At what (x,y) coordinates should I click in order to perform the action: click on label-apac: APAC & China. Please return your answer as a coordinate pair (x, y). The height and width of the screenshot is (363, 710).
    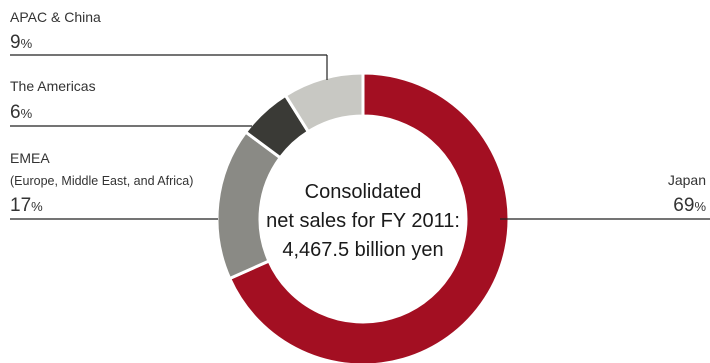
    Looking at the image, I should click on (55, 17).